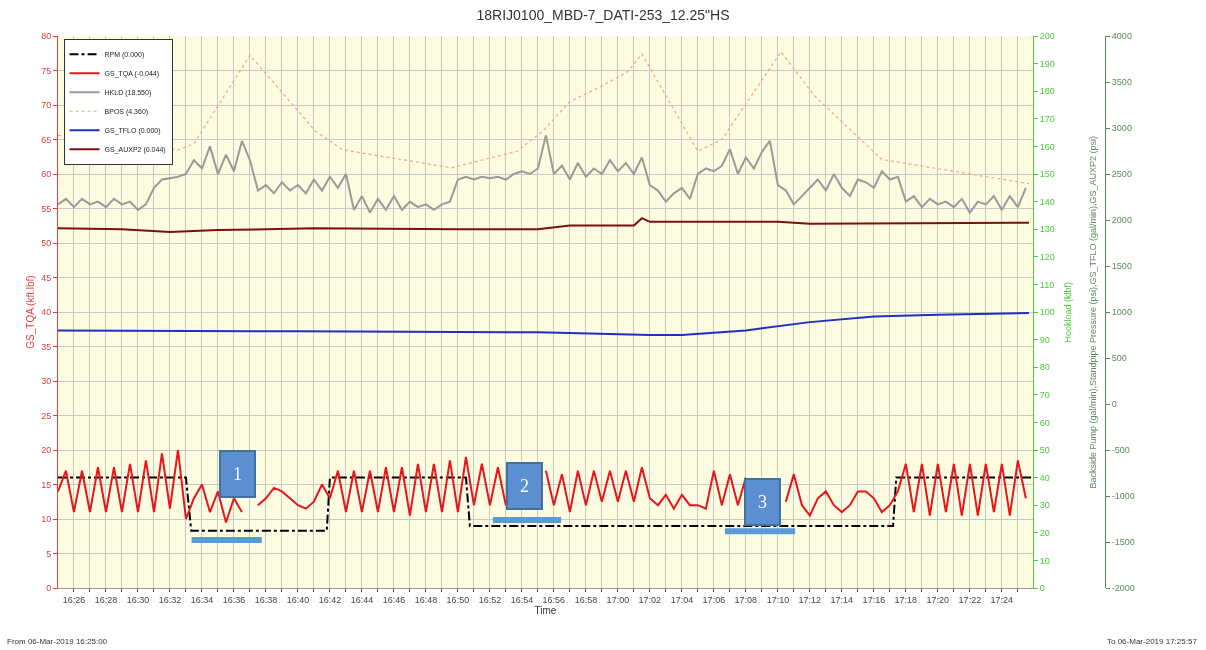  Describe the element at coordinates (490, 599) in the screenshot. I see `x-tick-label: 16:52` at that location.